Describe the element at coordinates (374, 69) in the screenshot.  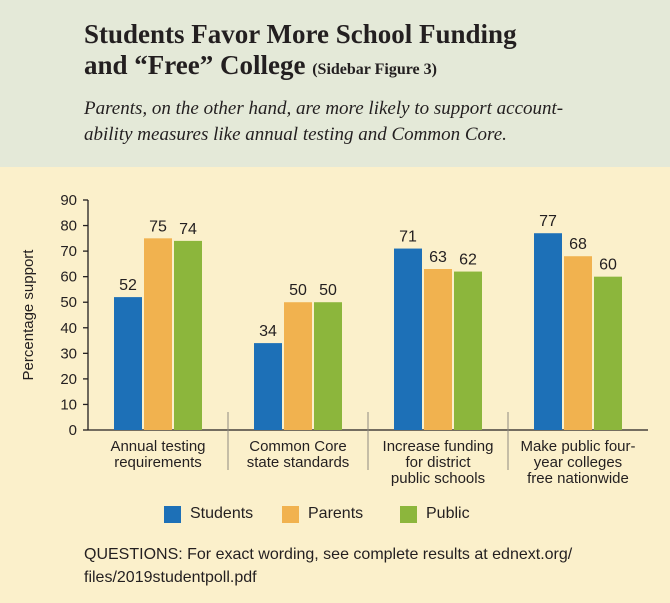
I see `title-note: (Sidebar Figure 3)` at that location.